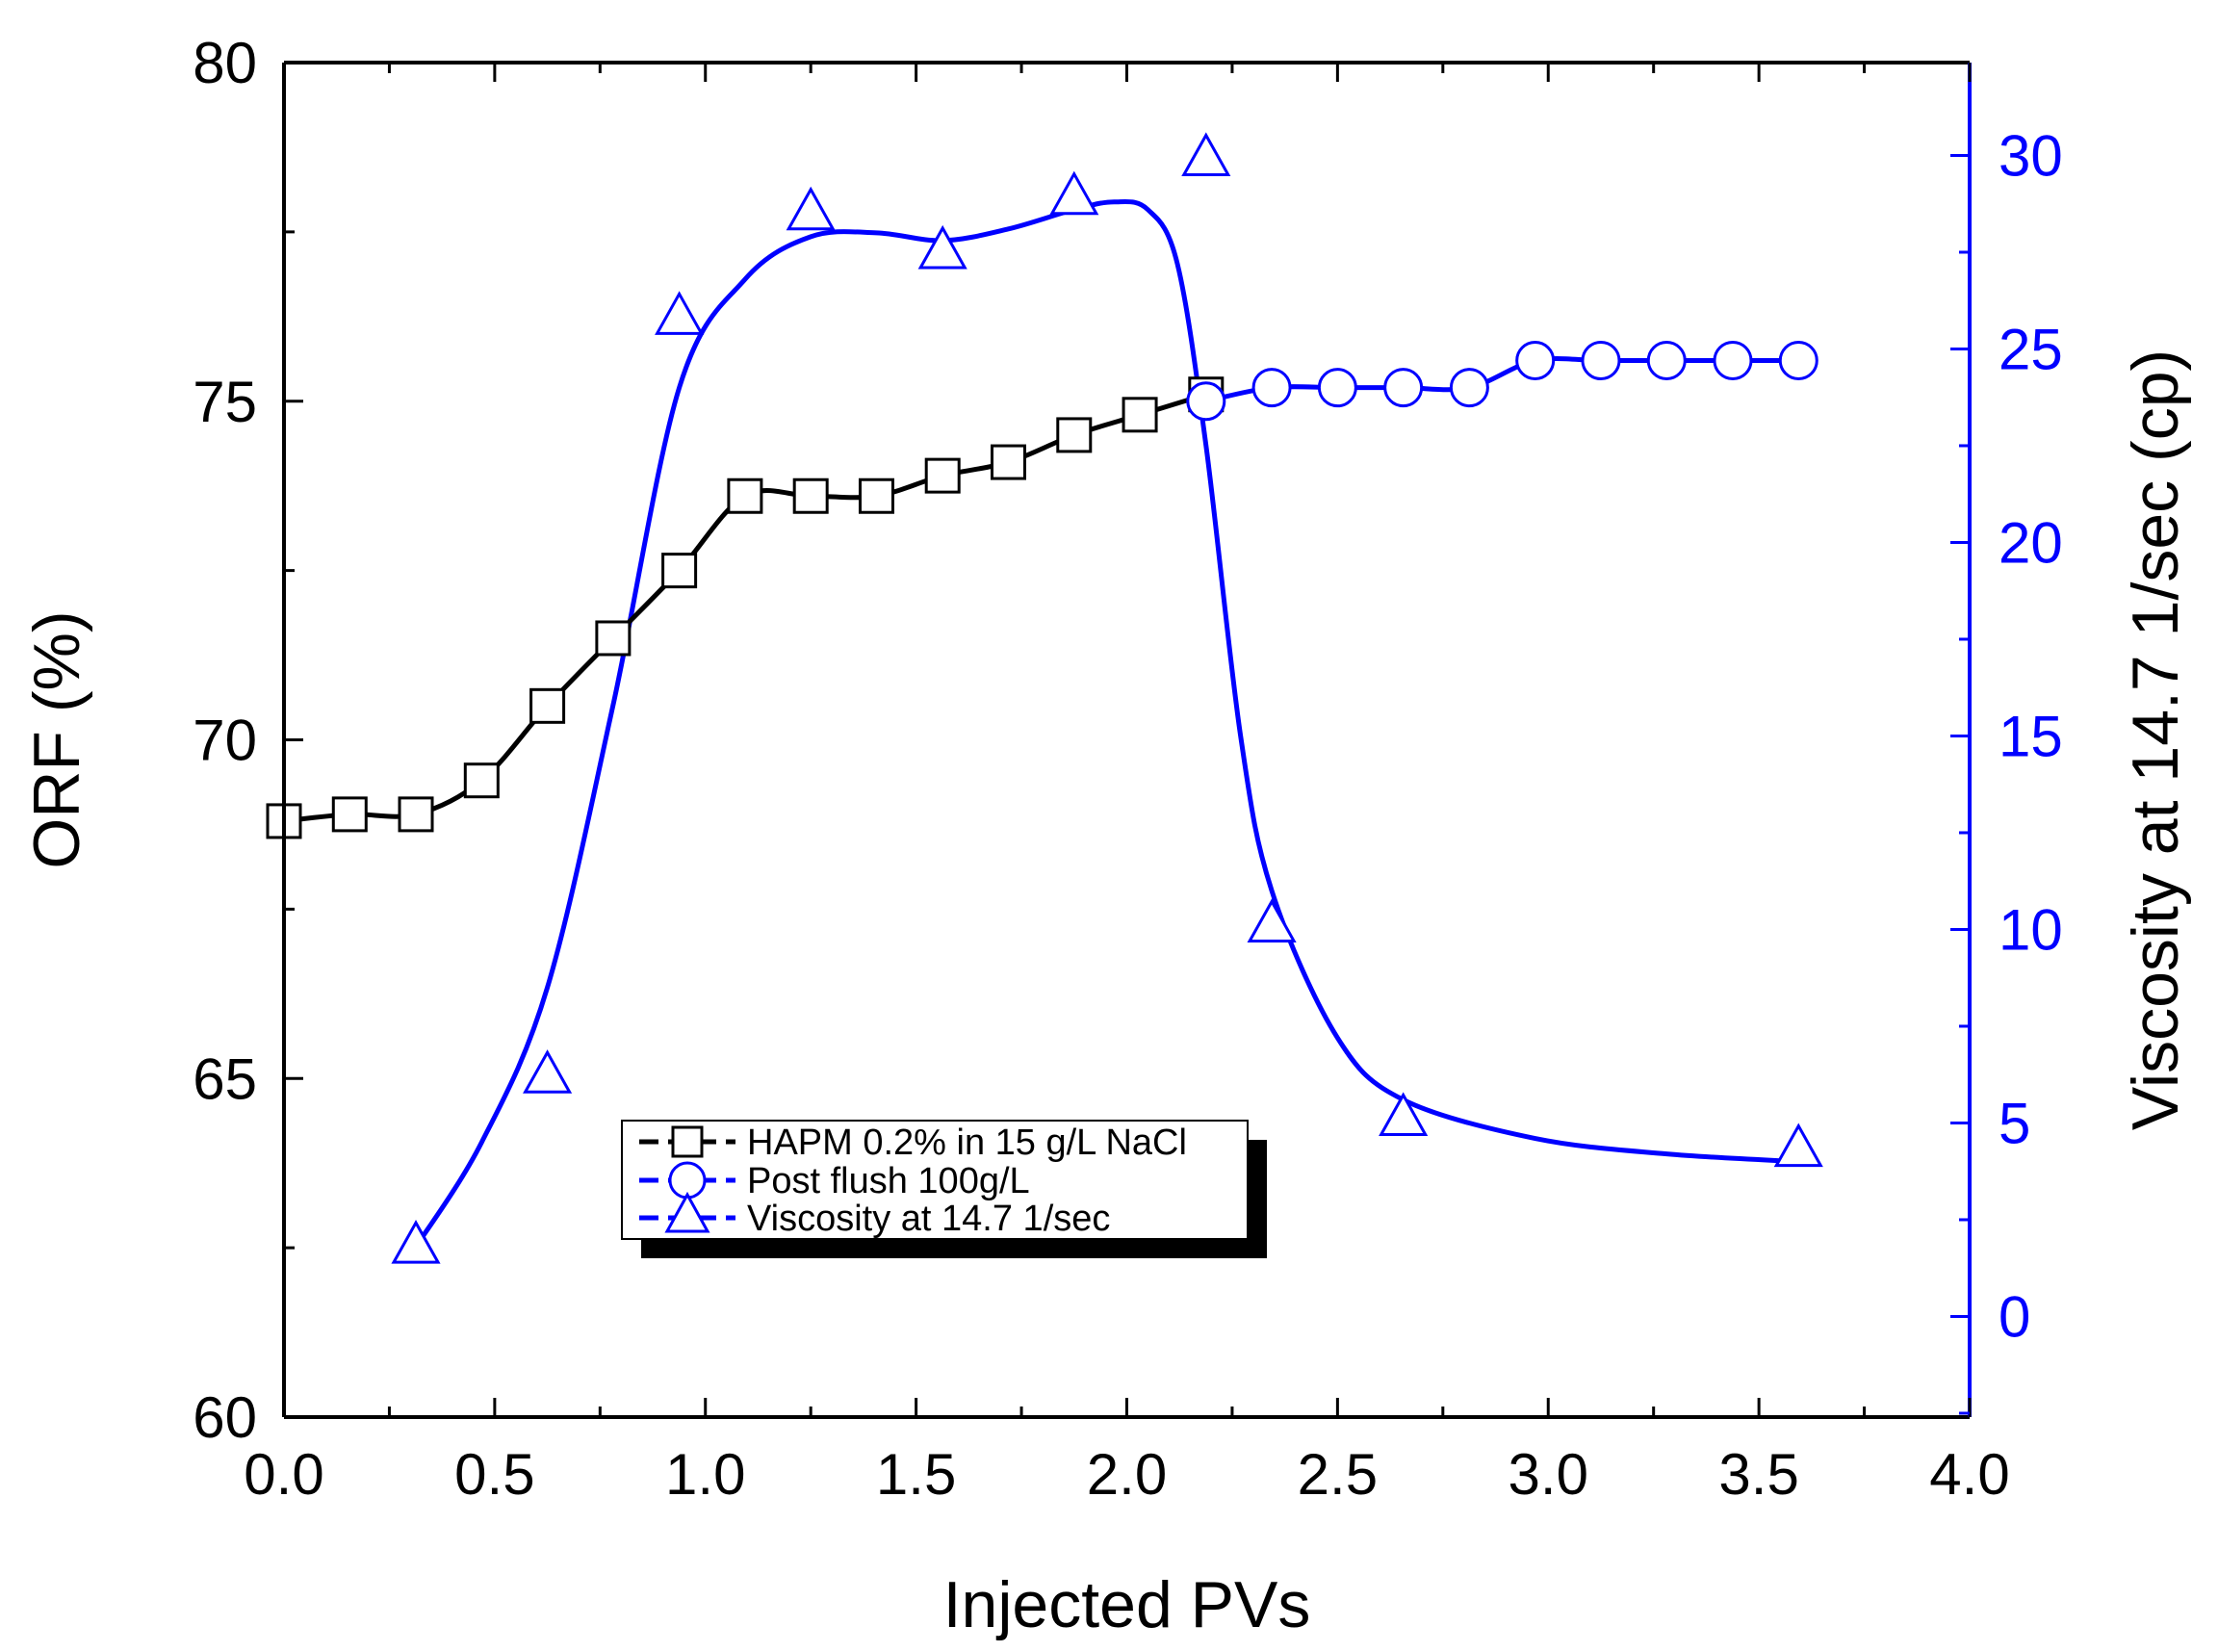 This screenshot has width=2218, height=1652. What do you see at coordinates (2031, 155) in the screenshot?
I see `y2-tick-label: 30` at bounding box center [2031, 155].